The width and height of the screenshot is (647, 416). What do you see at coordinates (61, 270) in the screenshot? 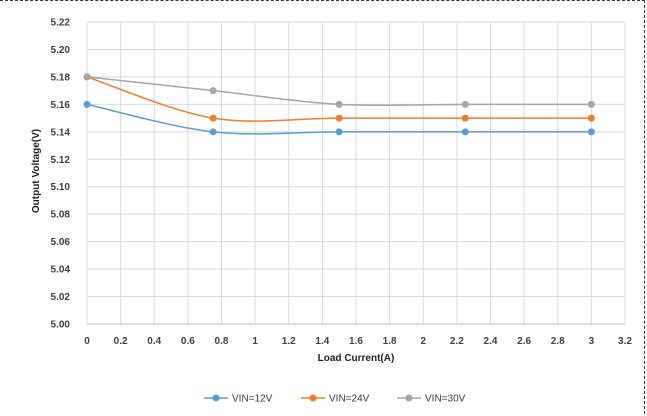
I see `y-tick-label: 5.04` at bounding box center [61, 270].